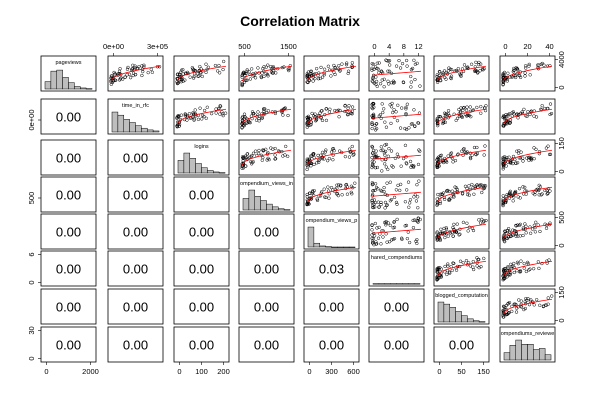 This screenshot has width=600, height=400. What do you see at coordinates (113, 46) in the screenshot?
I see `axis-tick-label: 0e+00` at bounding box center [113, 46].